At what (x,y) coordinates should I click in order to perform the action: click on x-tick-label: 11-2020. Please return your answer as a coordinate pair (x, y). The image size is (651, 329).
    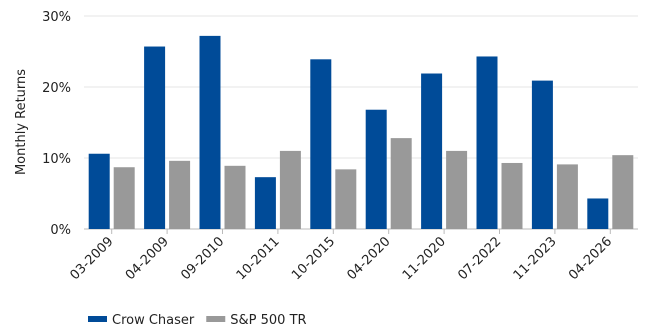
    Looking at the image, I should click on (424, 258).